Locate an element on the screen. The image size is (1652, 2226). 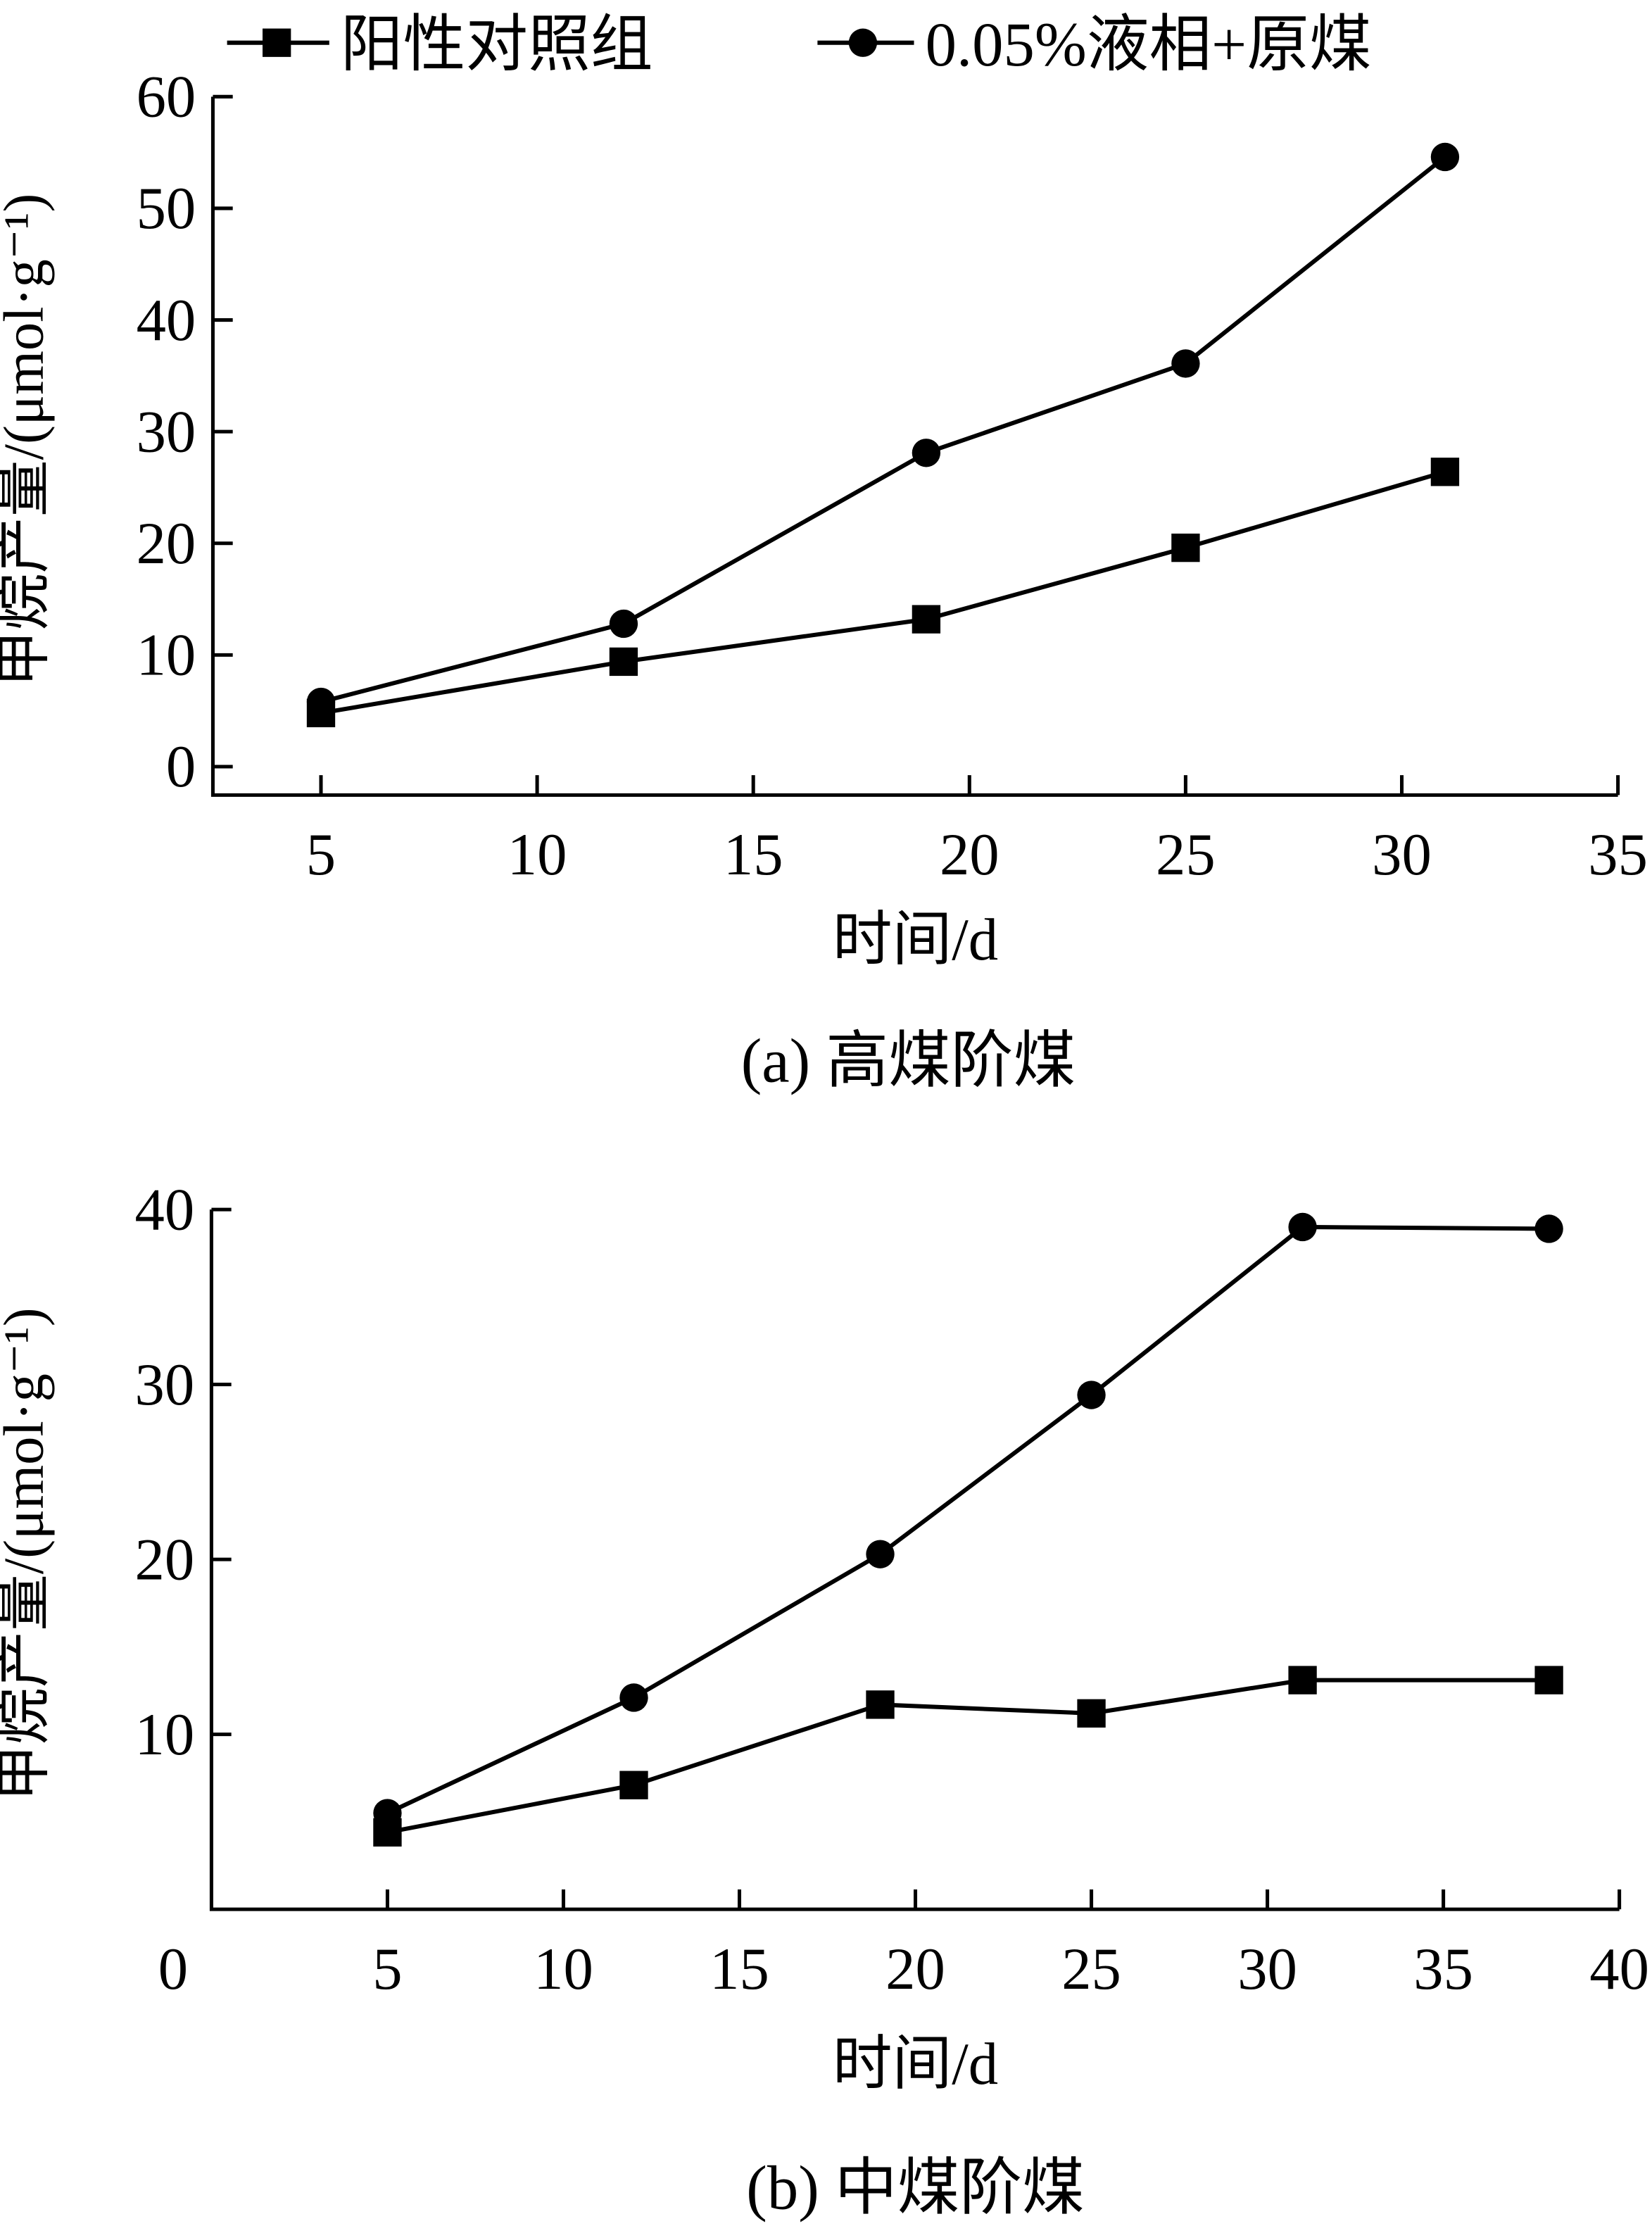
panel-caption: (a) 高煤阶煤 is located at coordinates (908, 1061).